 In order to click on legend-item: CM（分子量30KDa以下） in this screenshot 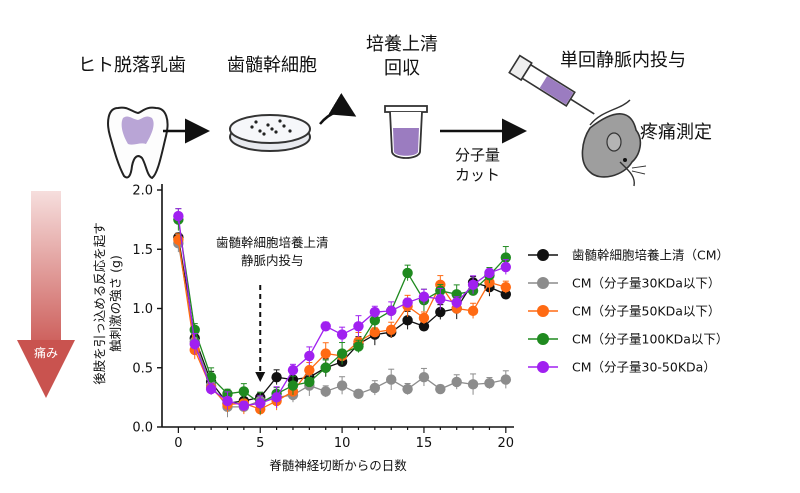, I will do `click(624, 283)`.